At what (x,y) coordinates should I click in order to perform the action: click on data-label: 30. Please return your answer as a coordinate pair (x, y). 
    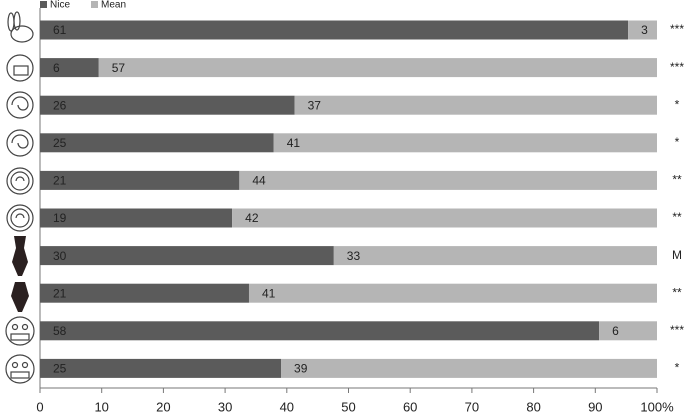
    Looking at the image, I should click on (60, 256).